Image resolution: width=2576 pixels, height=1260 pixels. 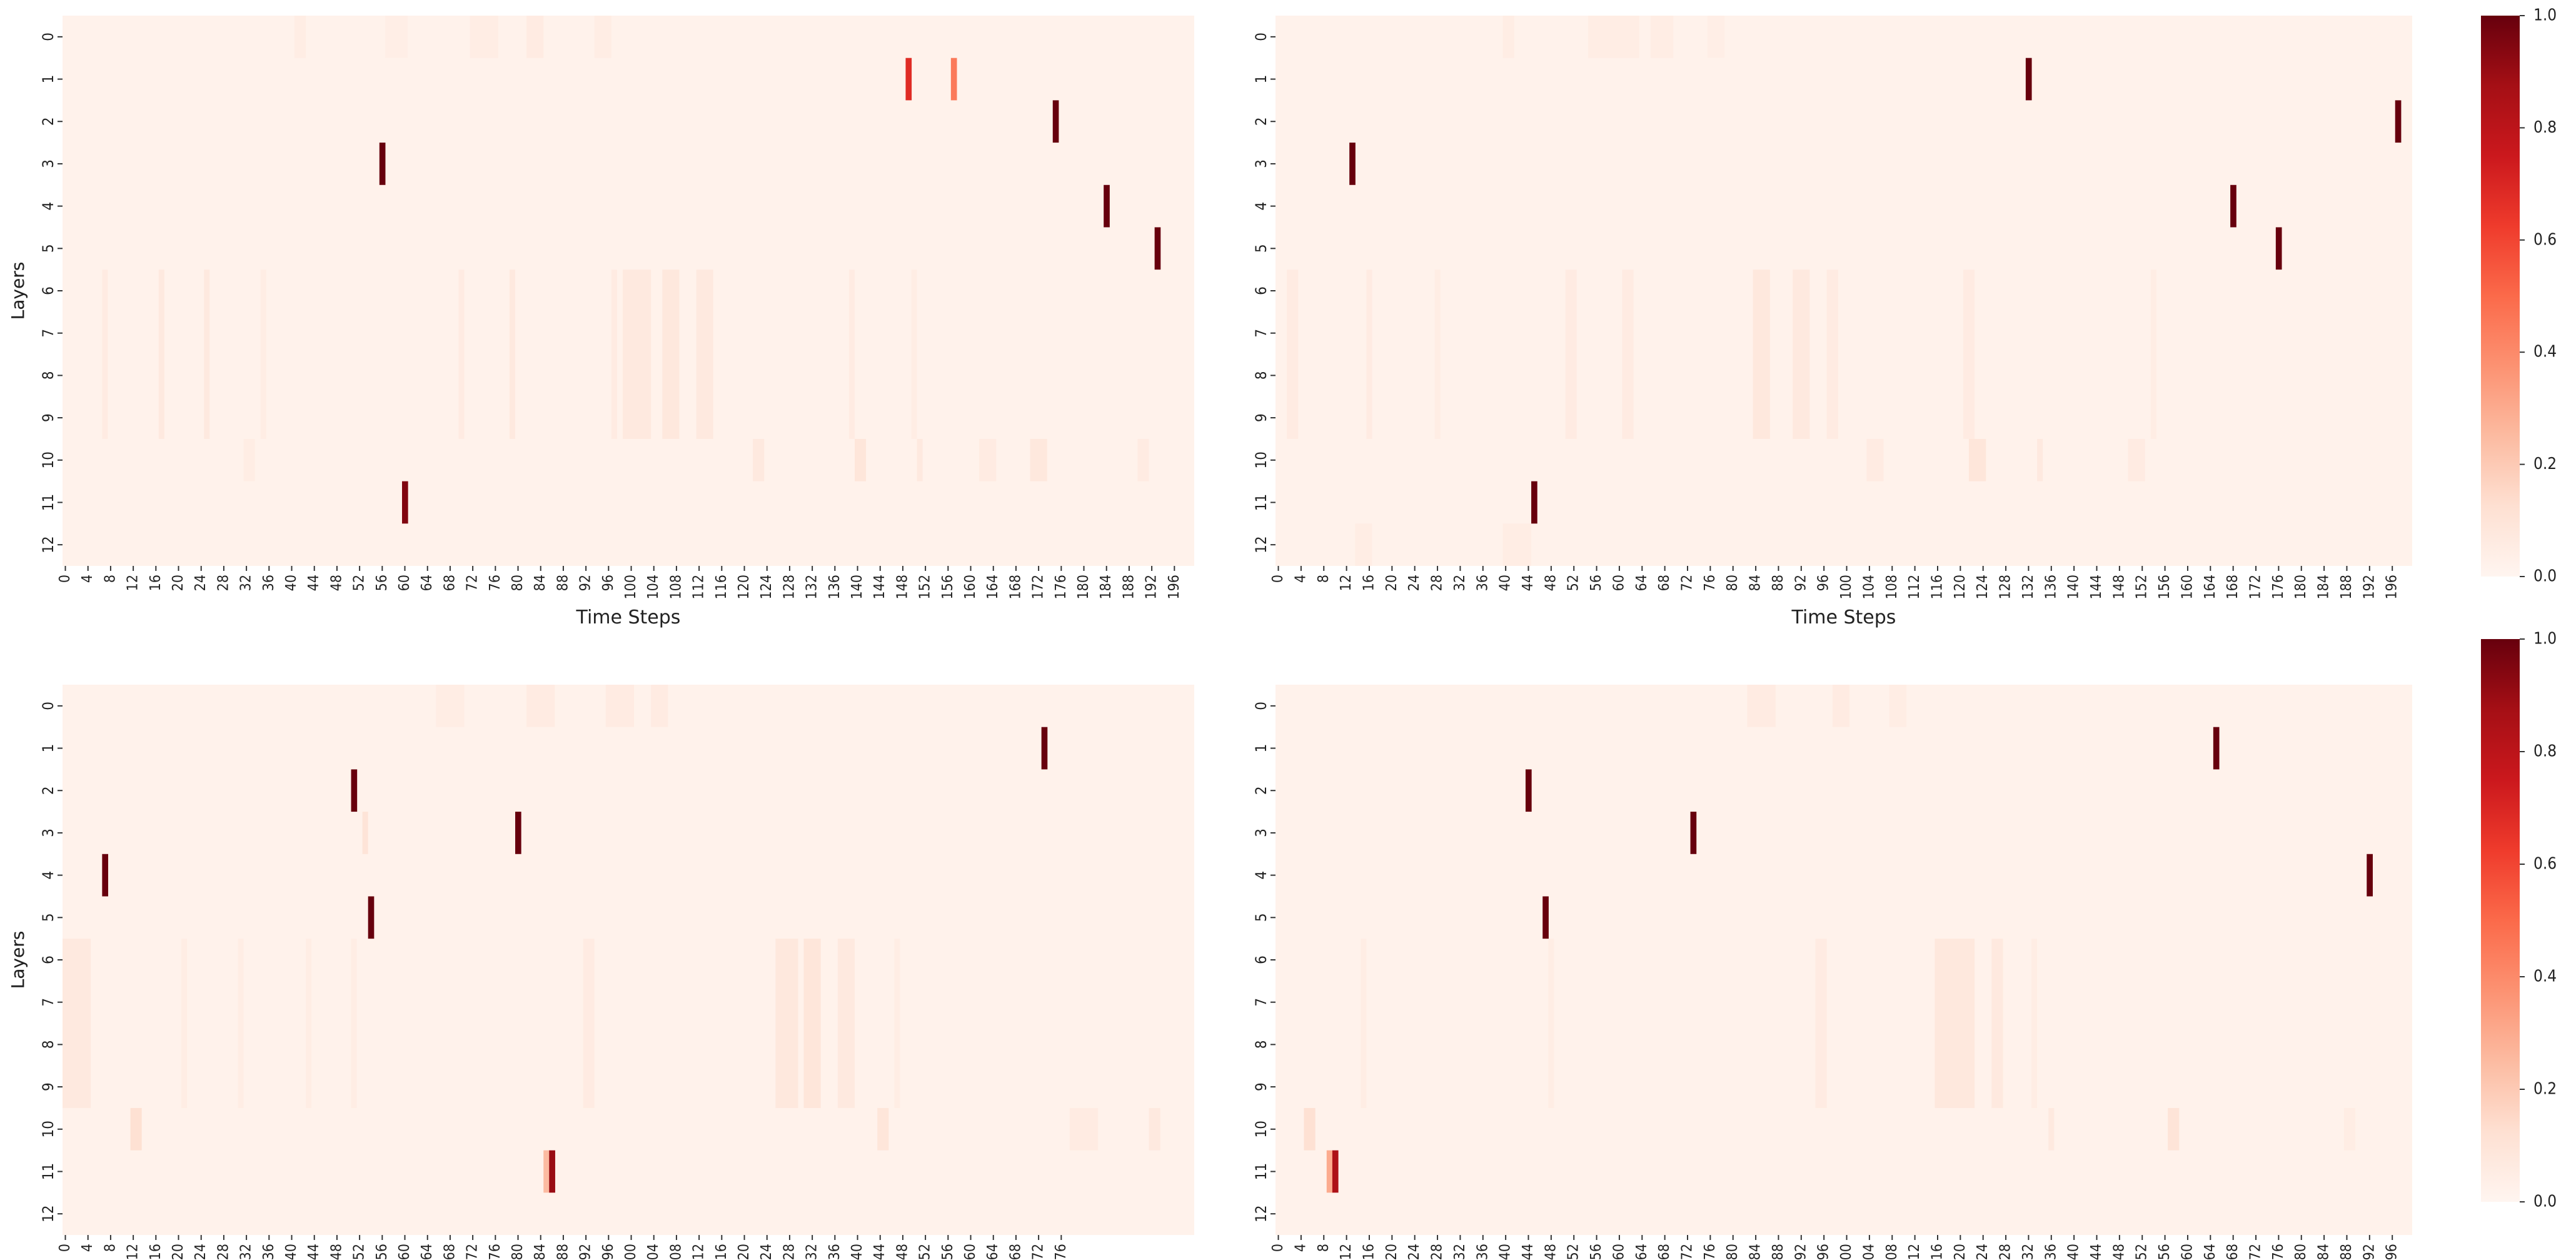 I want to click on y-tick-label: 12, so click(x=1261, y=545).